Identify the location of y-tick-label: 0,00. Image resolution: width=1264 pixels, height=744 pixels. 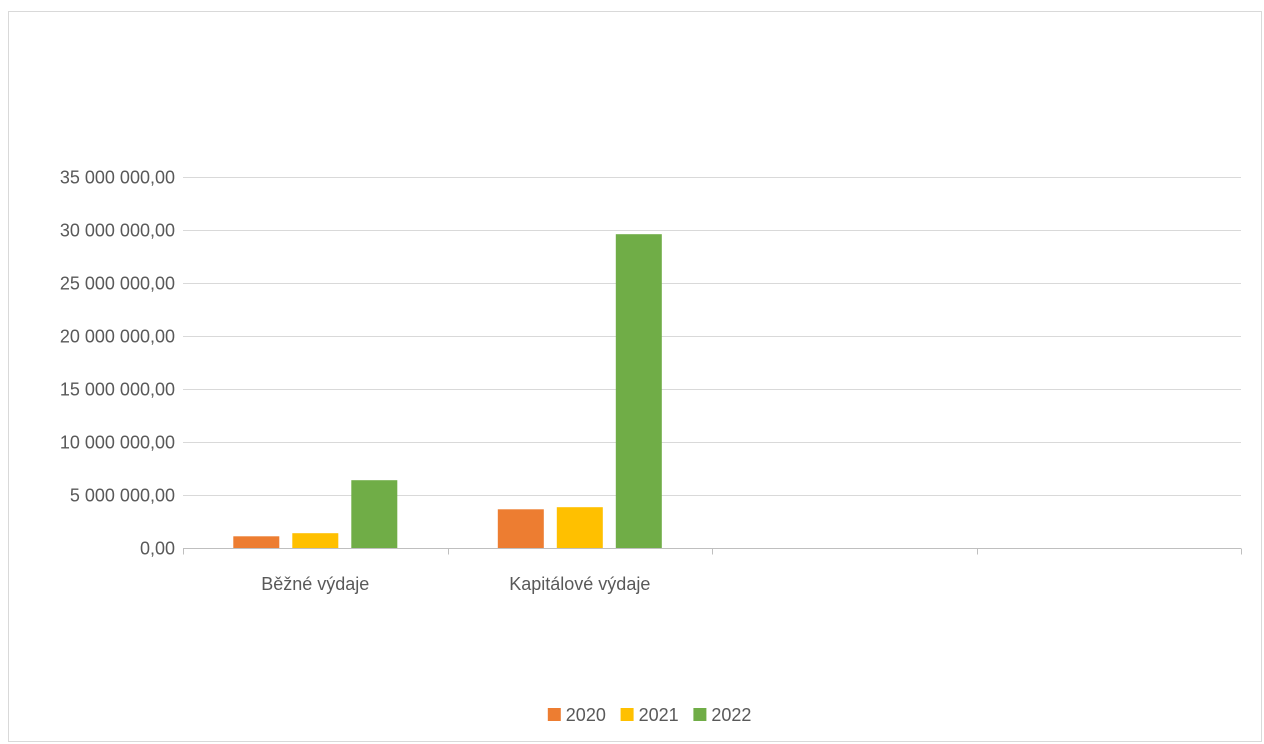
(157, 549).